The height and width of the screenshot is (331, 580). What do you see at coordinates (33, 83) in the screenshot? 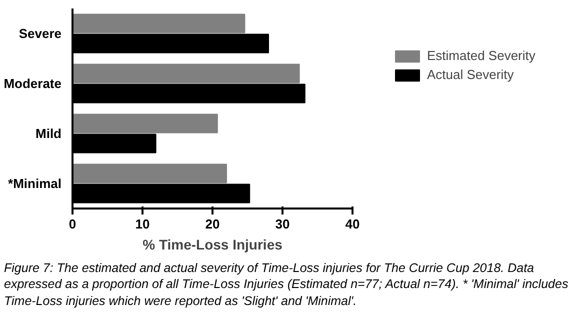
I see `y-tick-label: Moderate` at bounding box center [33, 83].